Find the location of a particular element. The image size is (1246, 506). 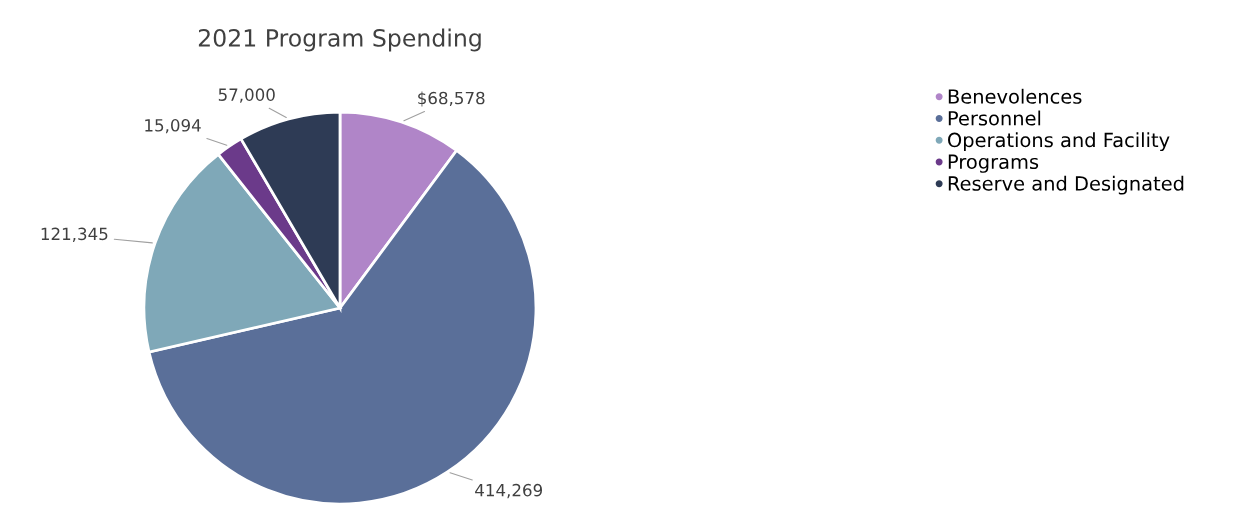

legend-label: Benevolences is located at coordinates (1015, 96).